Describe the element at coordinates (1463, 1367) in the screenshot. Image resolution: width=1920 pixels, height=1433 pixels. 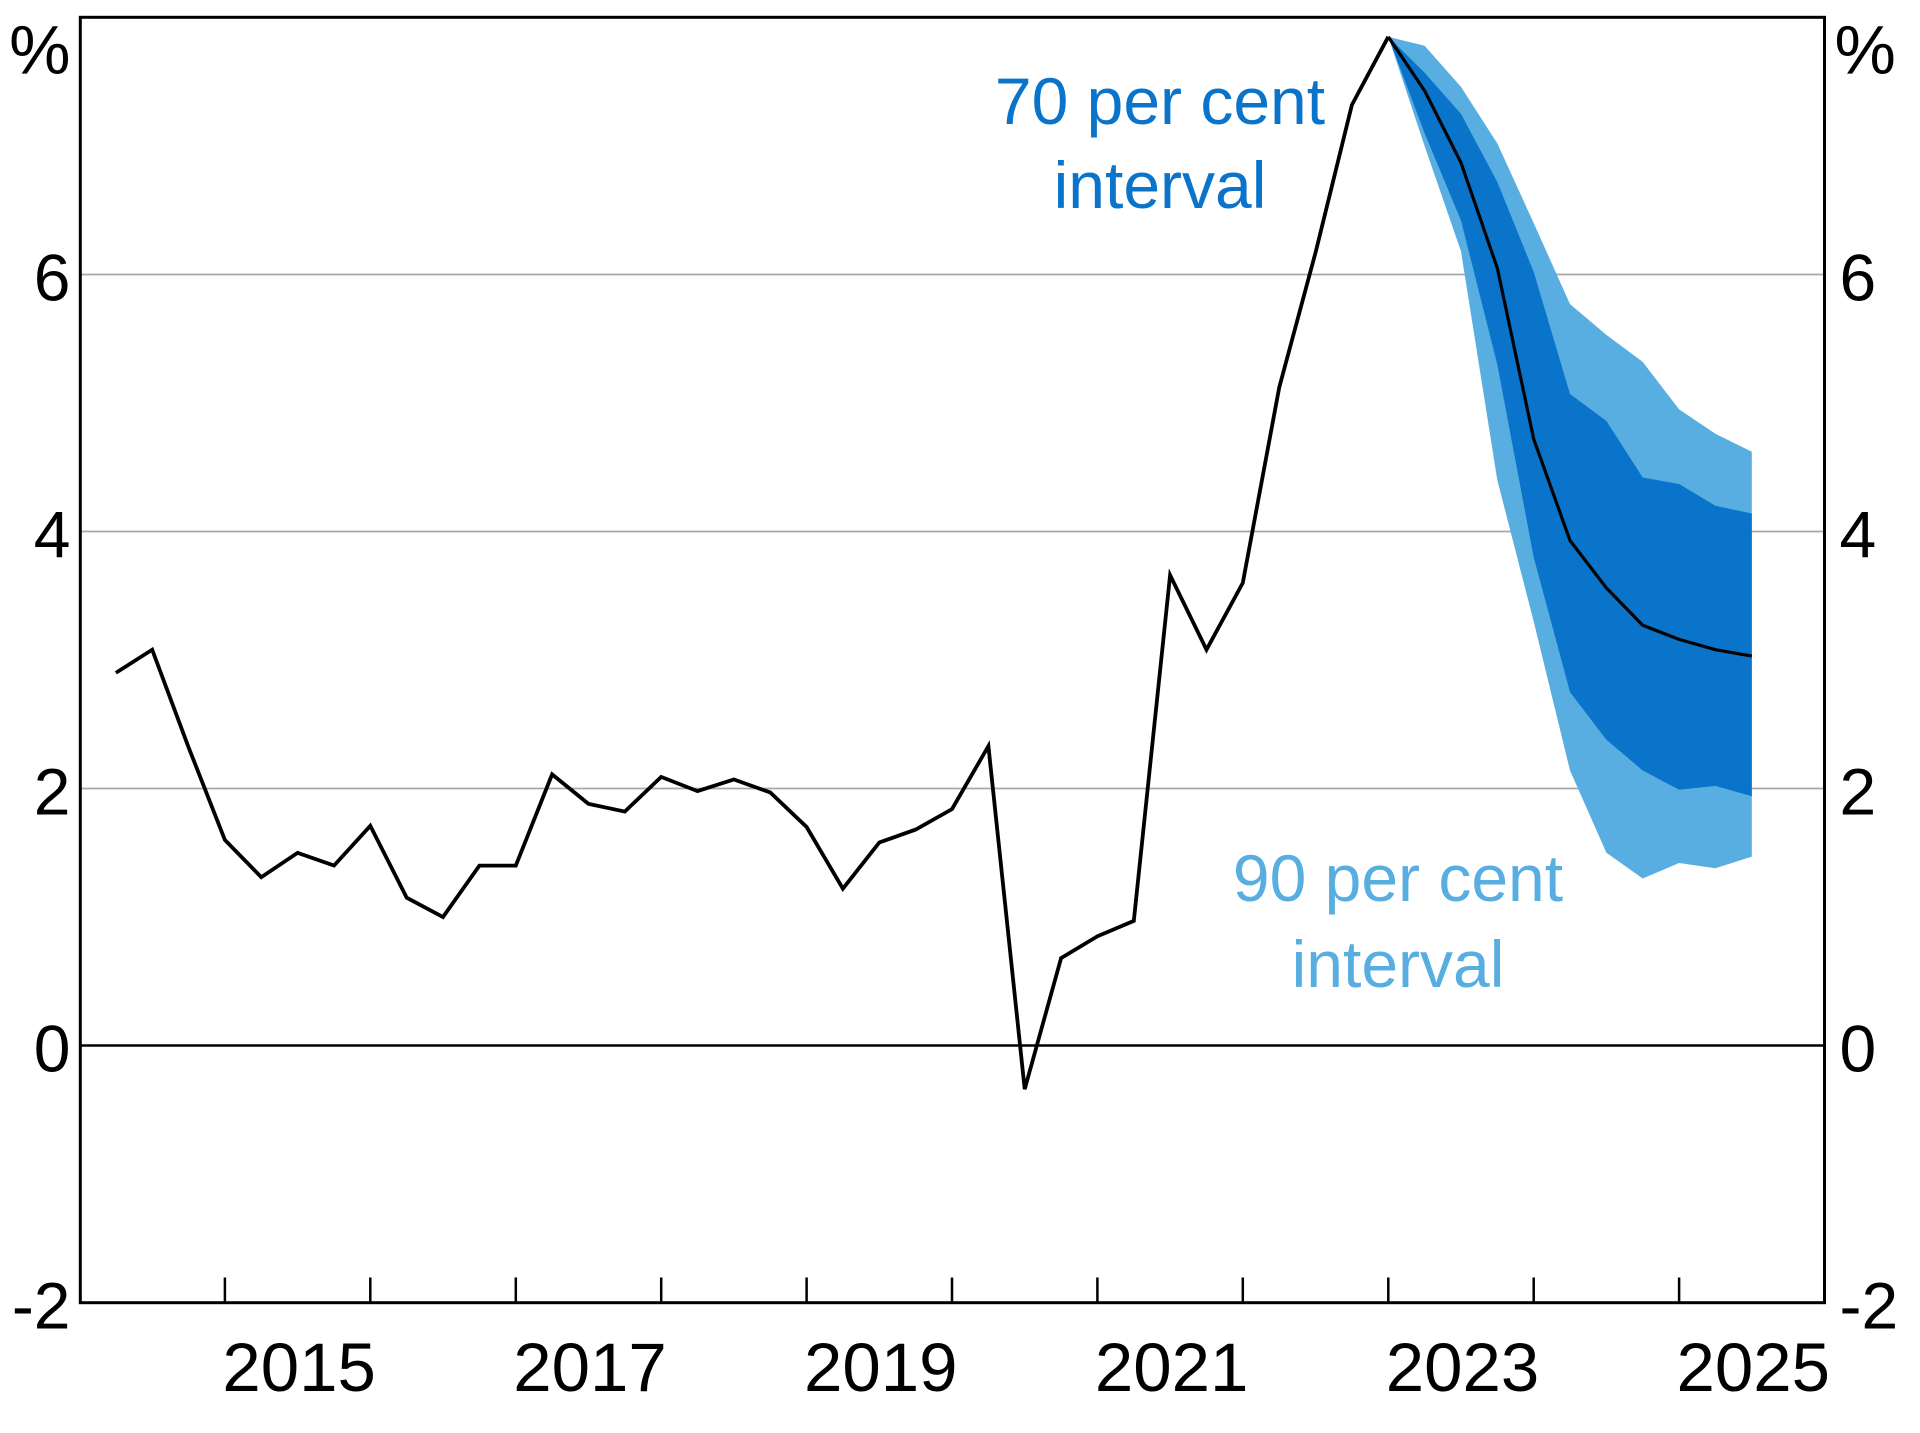
I see `svg-text: 2023` at that location.